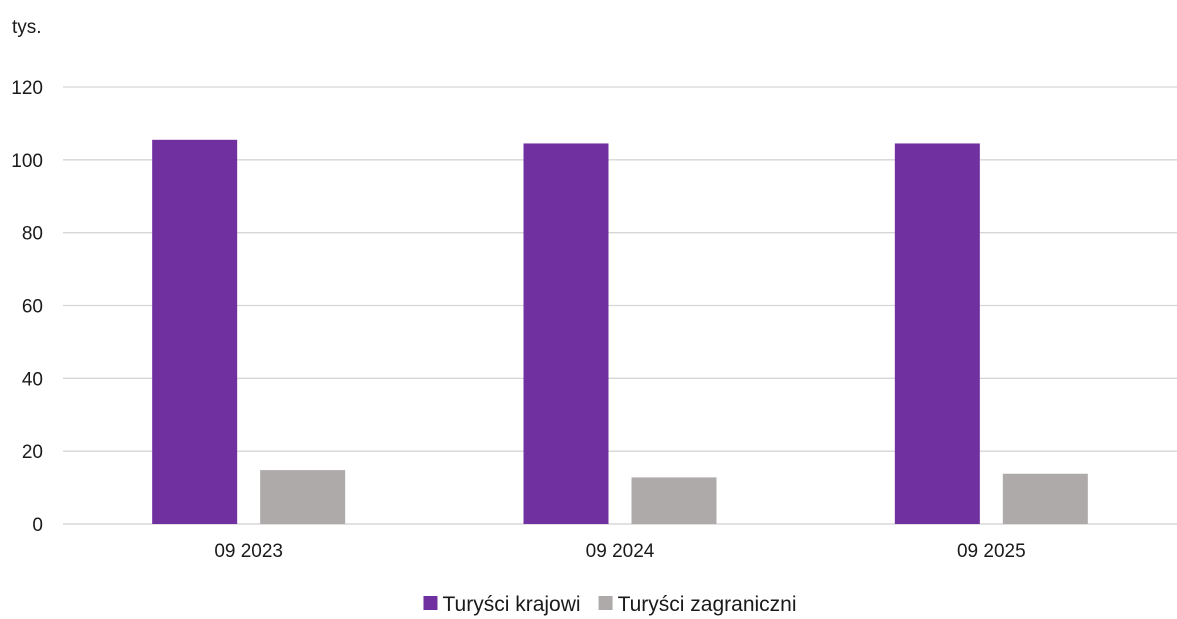 This screenshot has width=1177, height=619. I want to click on y-tick-label: 0, so click(37, 525).